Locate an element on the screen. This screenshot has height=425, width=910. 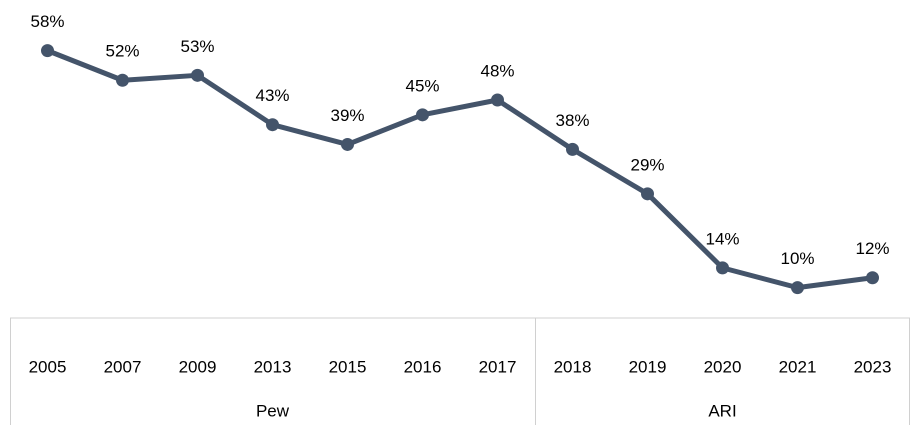
x-tick-label: 2009 is located at coordinates (198, 366).